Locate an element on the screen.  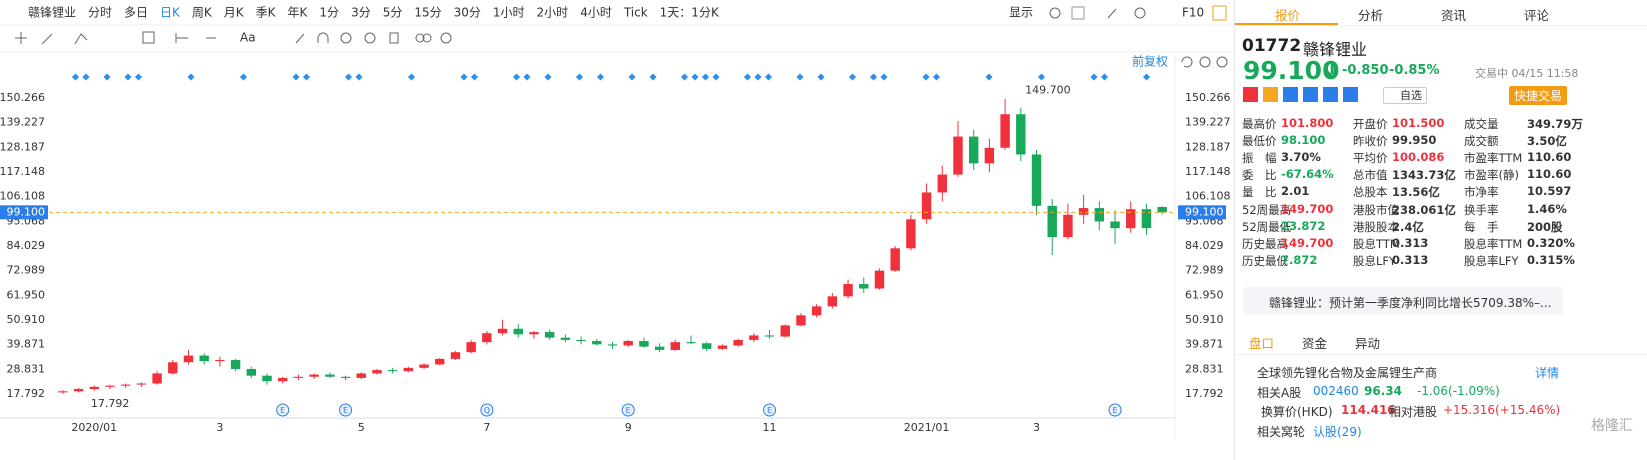
timeframe-tab: Tick is located at coordinates (635, 13).